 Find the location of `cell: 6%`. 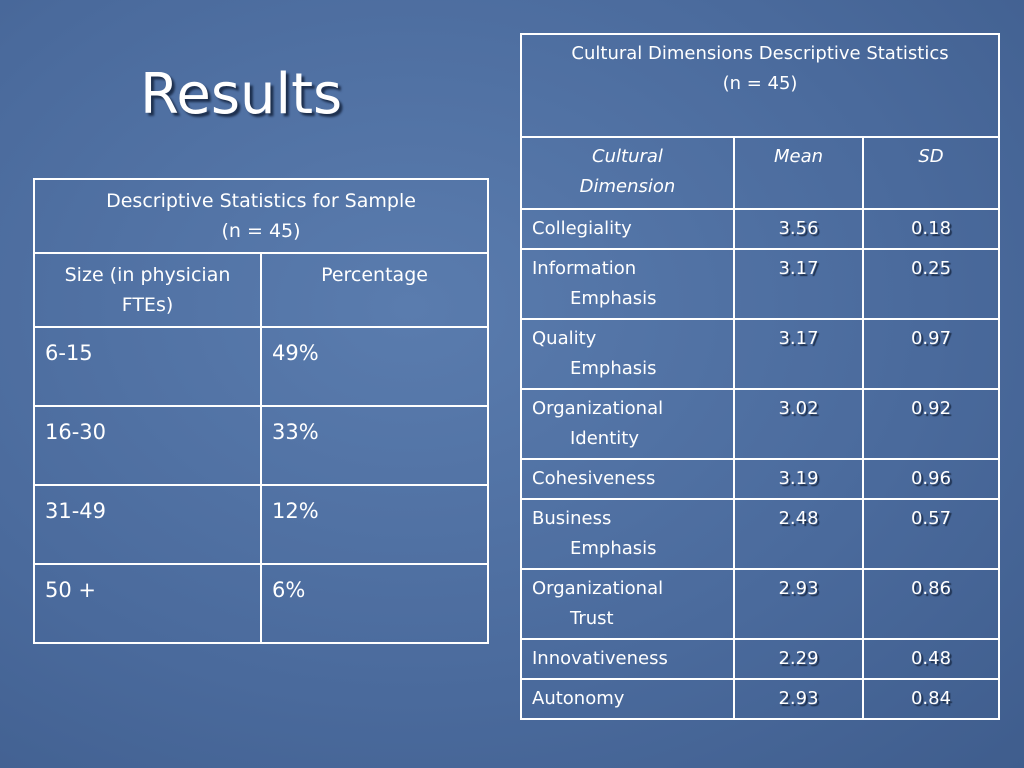

cell: 6% is located at coordinates (374, 603).